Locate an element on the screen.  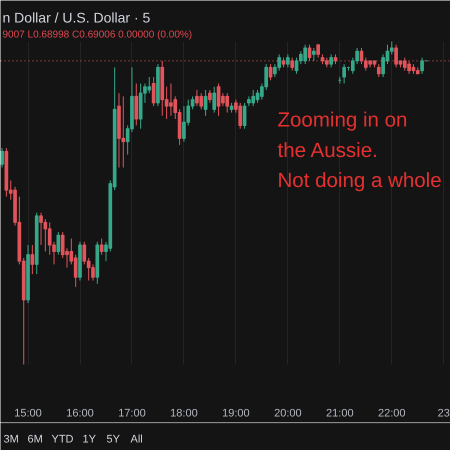
x-tick-label: 15:00 is located at coordinates (28, 414).